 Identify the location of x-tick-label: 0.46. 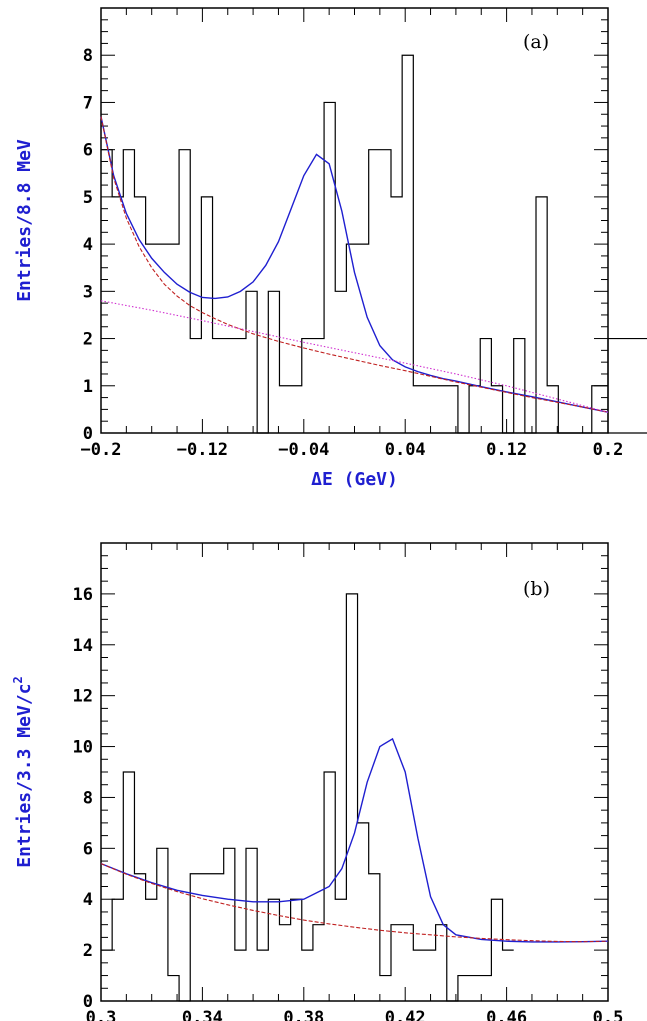
(506, 1014).